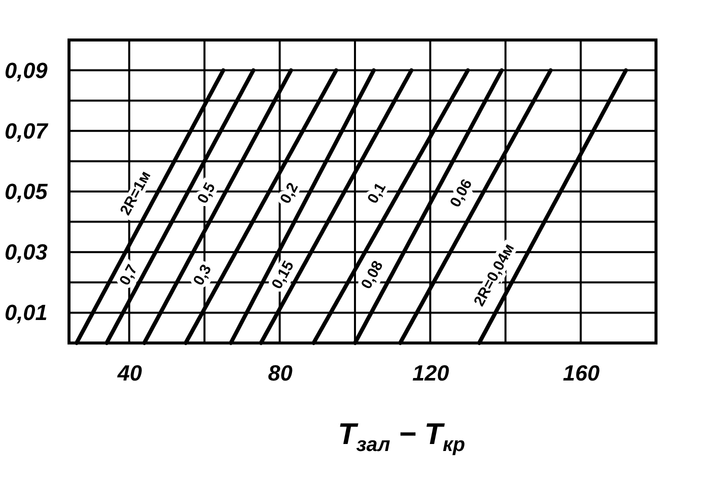 The height and width of the screenshot is (480, 713). What do you see at coordinates (281, 373) in the screenshot?
I see `x-tick-label: 80` at bounding box center [281, 373].